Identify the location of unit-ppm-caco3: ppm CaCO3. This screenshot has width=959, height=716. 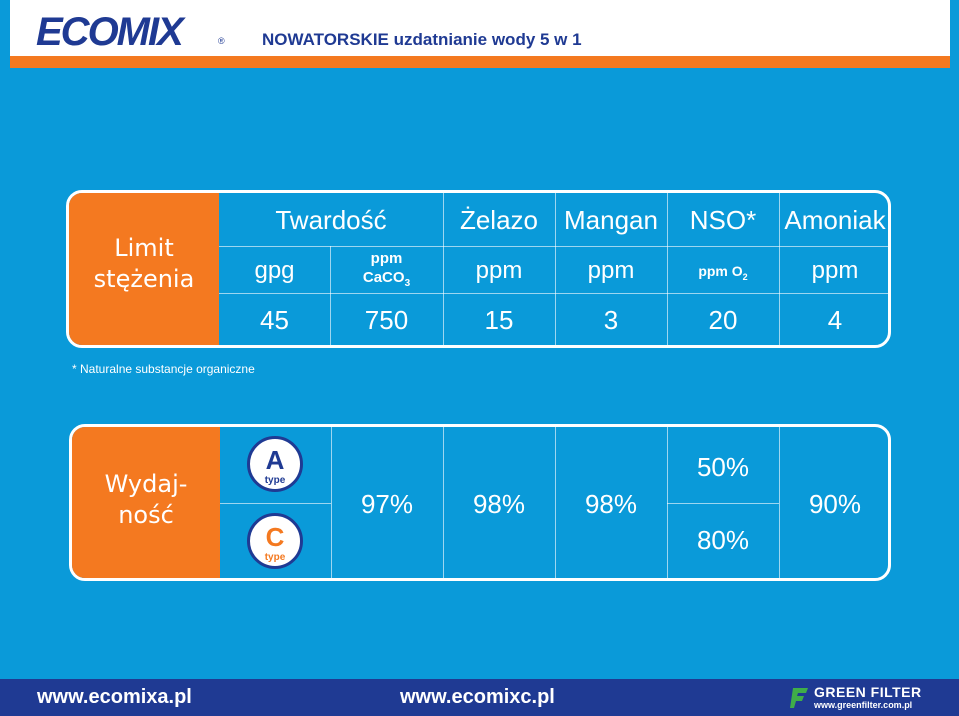
(386, 271).